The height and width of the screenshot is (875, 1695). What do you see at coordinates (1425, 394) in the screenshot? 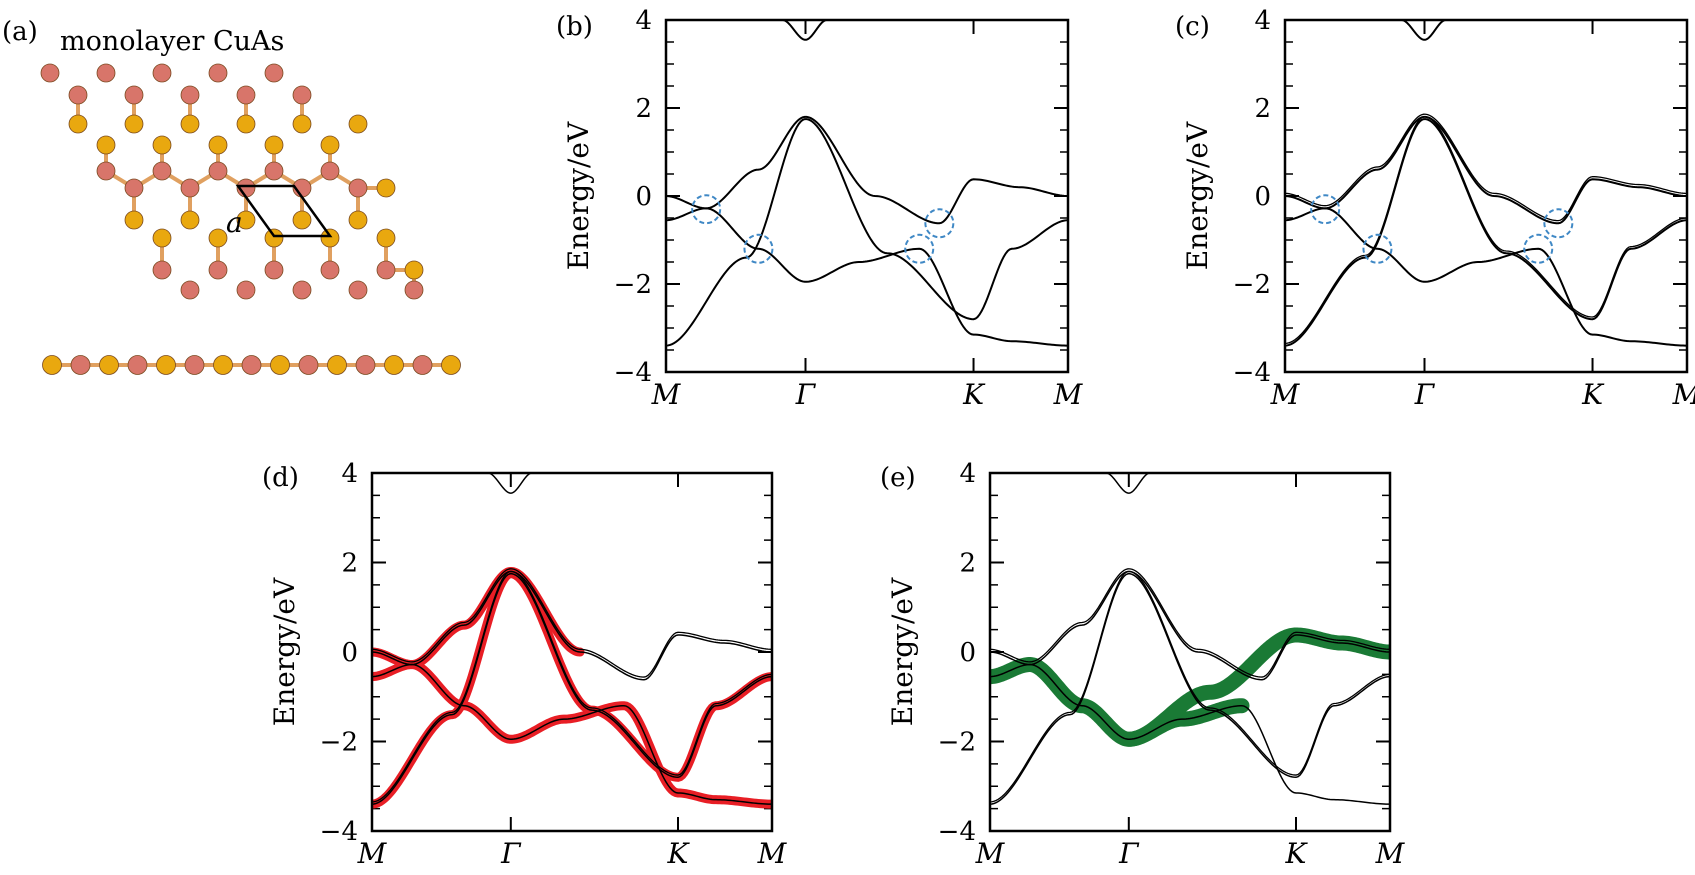
I see `k-point-label: Γ` at bounding box center [1425, 394].